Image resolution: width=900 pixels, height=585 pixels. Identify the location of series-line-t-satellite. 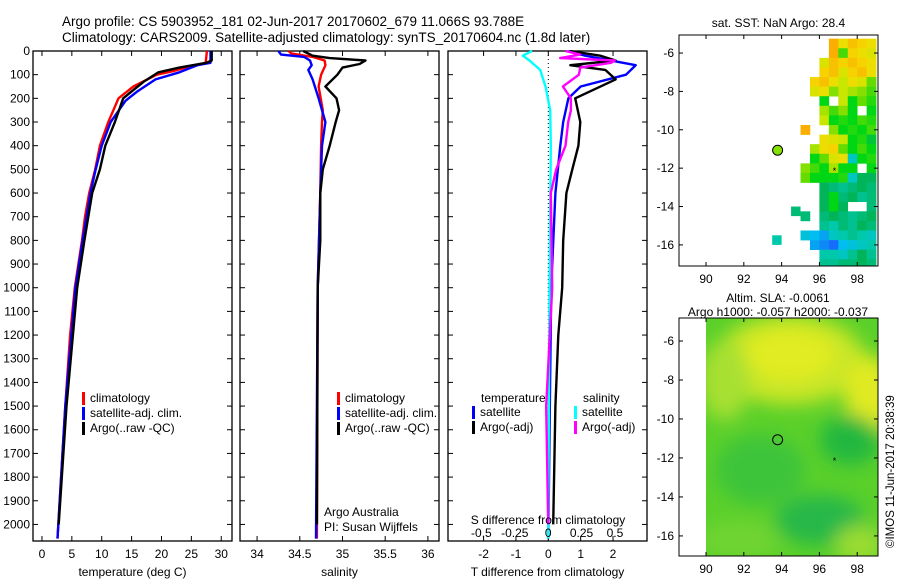
(592, 294).